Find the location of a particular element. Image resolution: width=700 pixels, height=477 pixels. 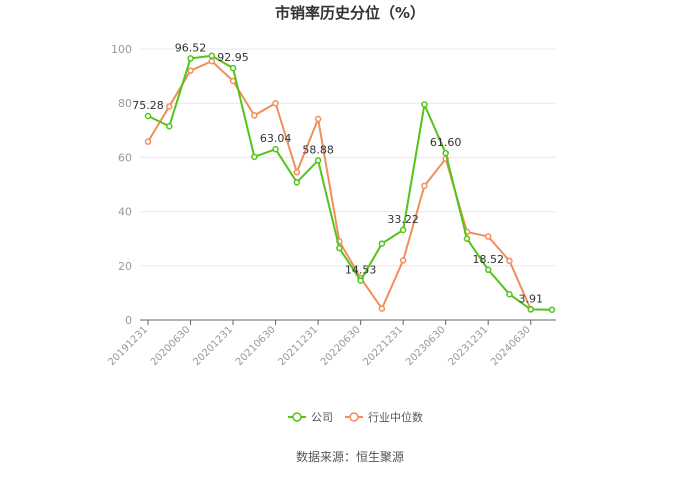

x-tick-label: 20220630 is located at coordinates (341, 346).